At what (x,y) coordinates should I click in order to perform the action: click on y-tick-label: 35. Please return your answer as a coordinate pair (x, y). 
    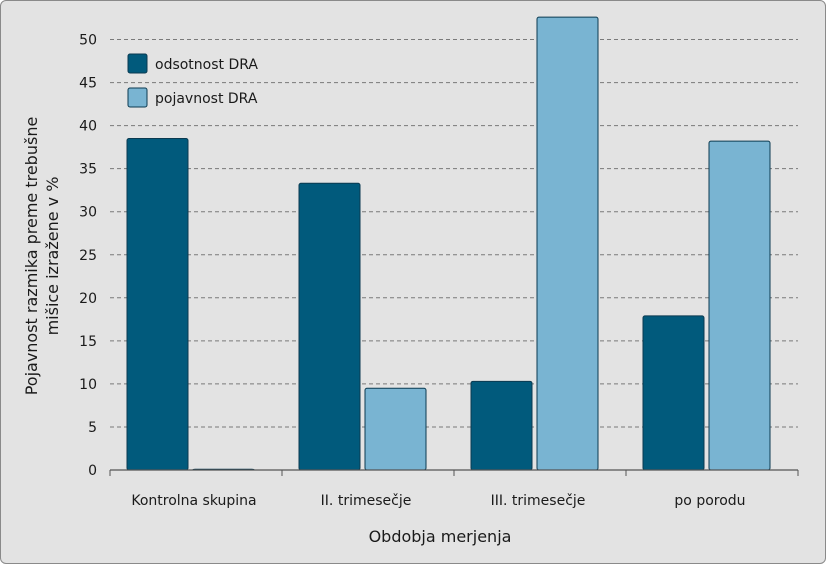
    Looking at the image, I should click on (88, 170).